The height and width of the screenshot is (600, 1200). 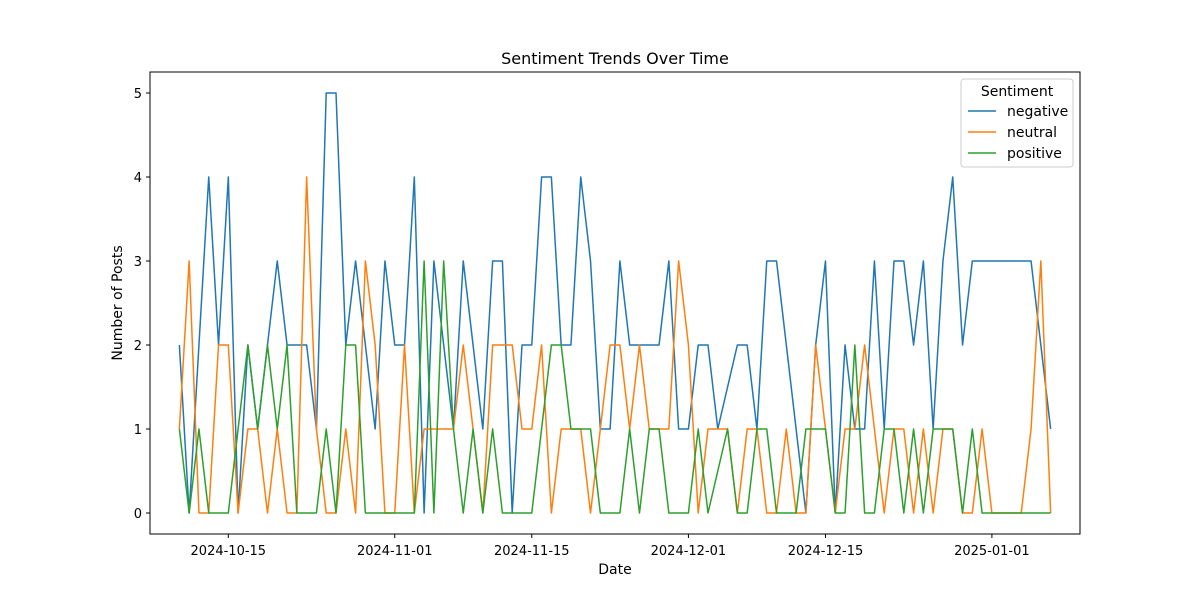 What do you see at coordinates (138, 262) in the screenshot?
I see `y-tick-label: 3` at bounding box center [138, 262].